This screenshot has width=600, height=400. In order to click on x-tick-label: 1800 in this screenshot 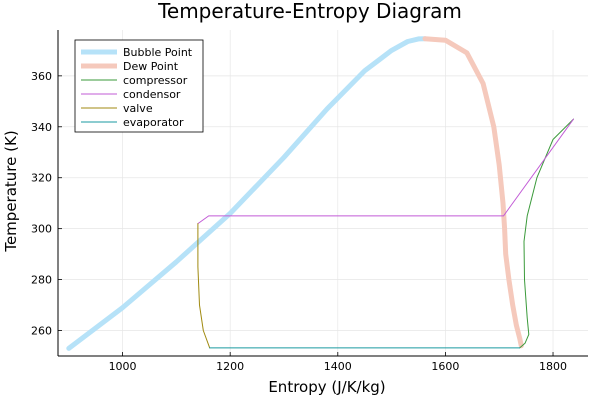, I will do `click(553, 366)`.